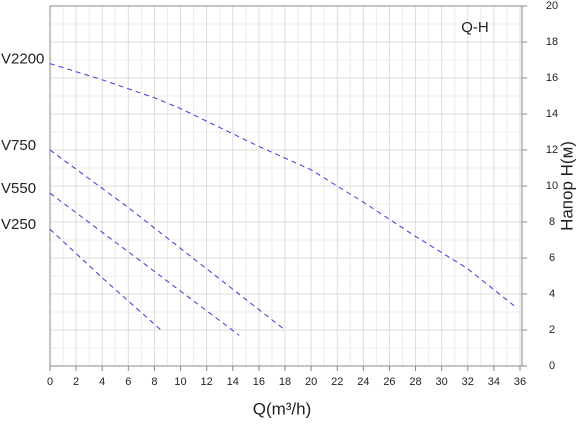 The image size is (580, 425). Describe the element at coordinates (180, 382) in the screenshot. I see `x-tick-label: 10` at that location.